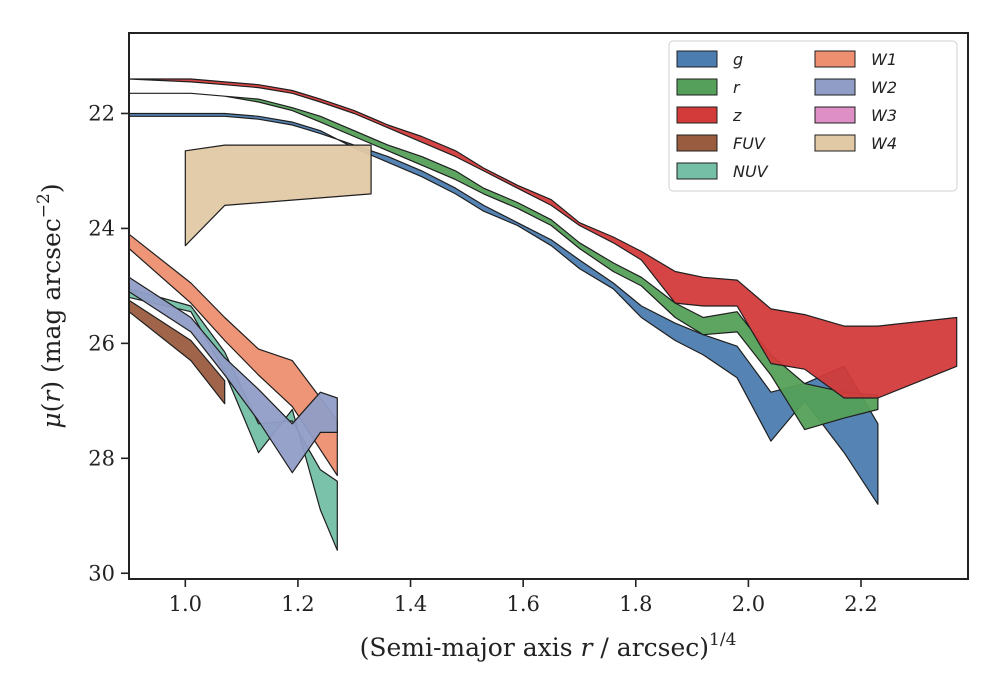  What do you see at coordinates (884, 59) in the screenshot?
I see `legend-label-w1: W1` at bounding box center [884, 59].